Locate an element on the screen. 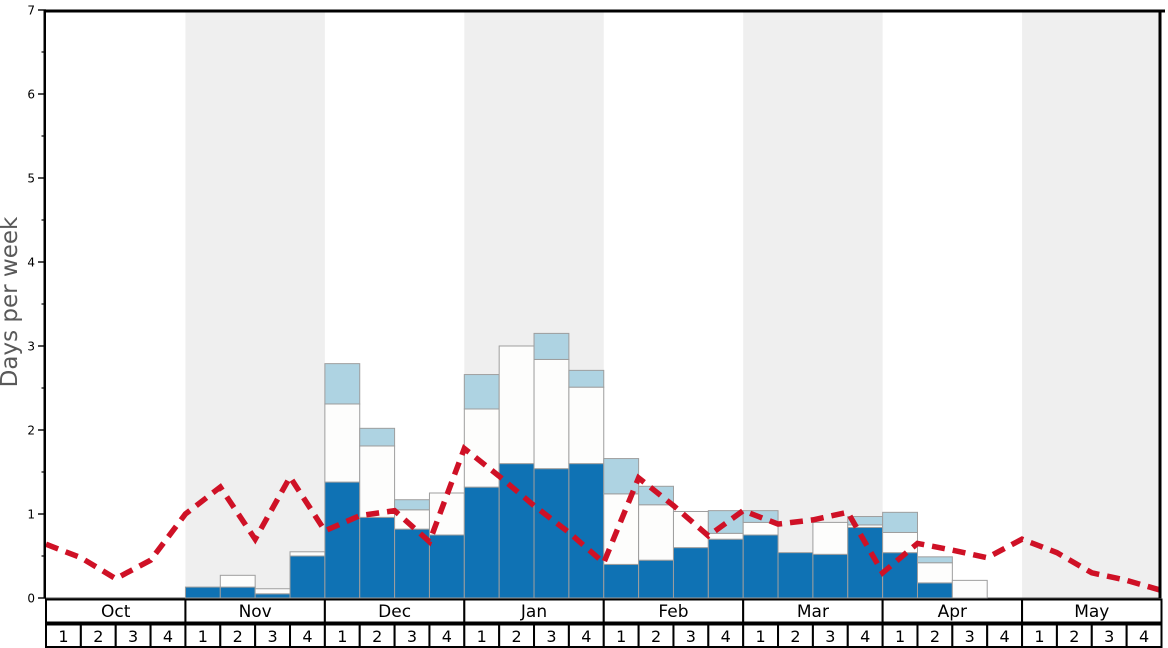 This screenshot has height=648, width=1168. month-label-may: May is located at coordinates (1091, 612).